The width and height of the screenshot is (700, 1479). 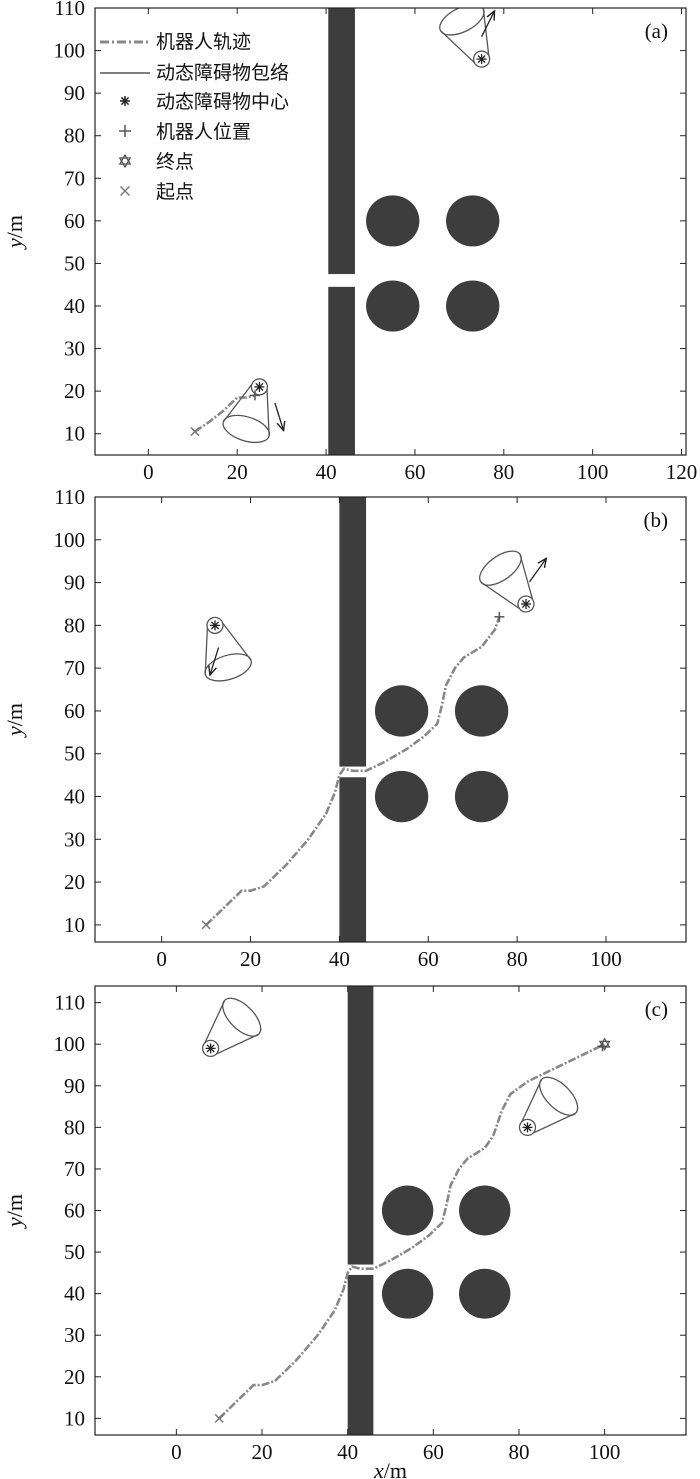 I want to click on legend-item-trajectory: 机器人轨迹, so click(x=175, y=42).